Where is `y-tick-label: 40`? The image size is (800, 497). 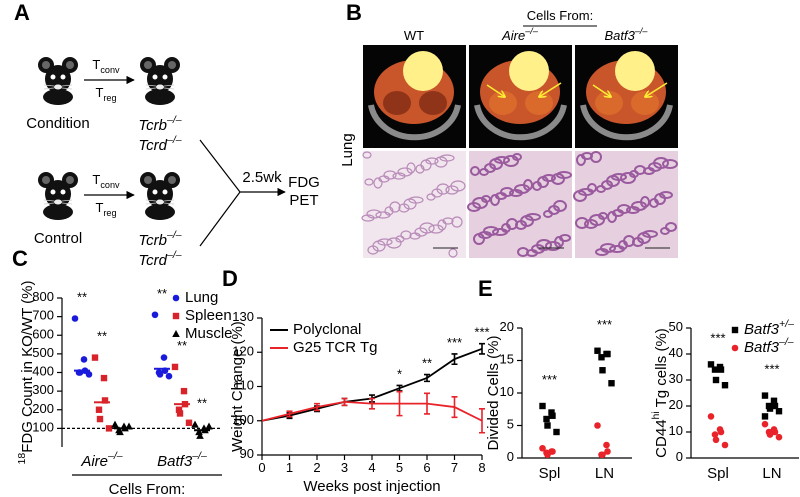 y-tick-label: 40 is located at coordinates (676, 352).